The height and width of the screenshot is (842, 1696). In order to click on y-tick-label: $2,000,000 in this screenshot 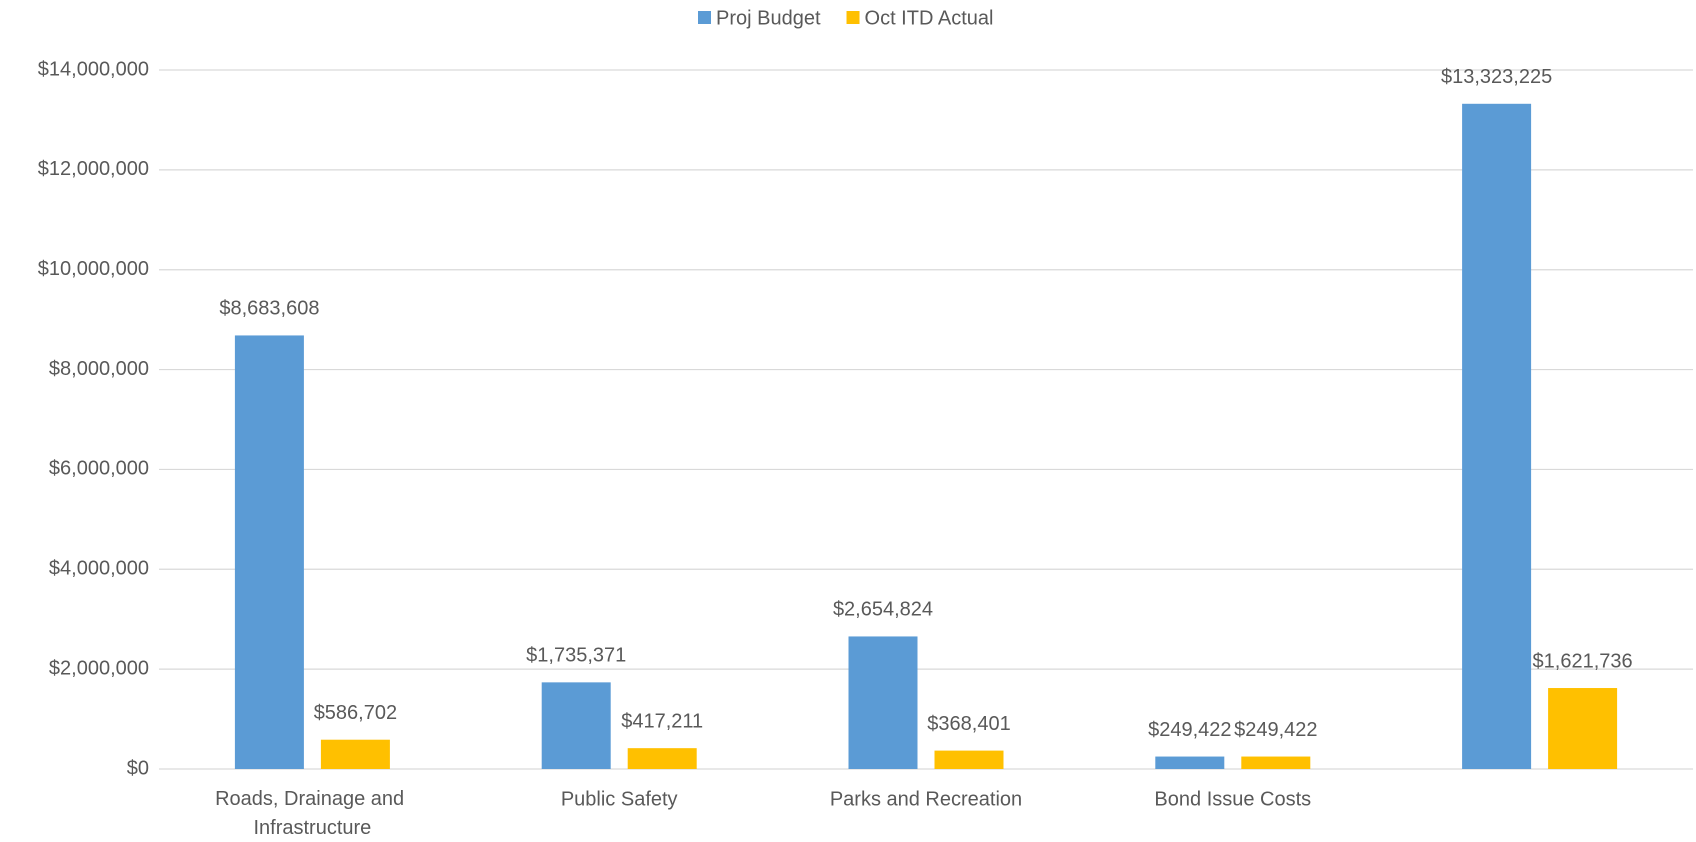, I will do `click(99, 668)`.